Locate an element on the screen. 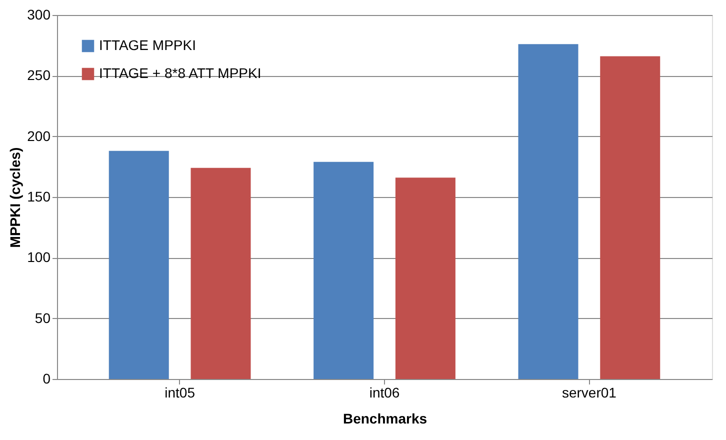 The width and height of the screenshot is (726, 440). y-tick-label: 0 is located at coordinates (46, 378).